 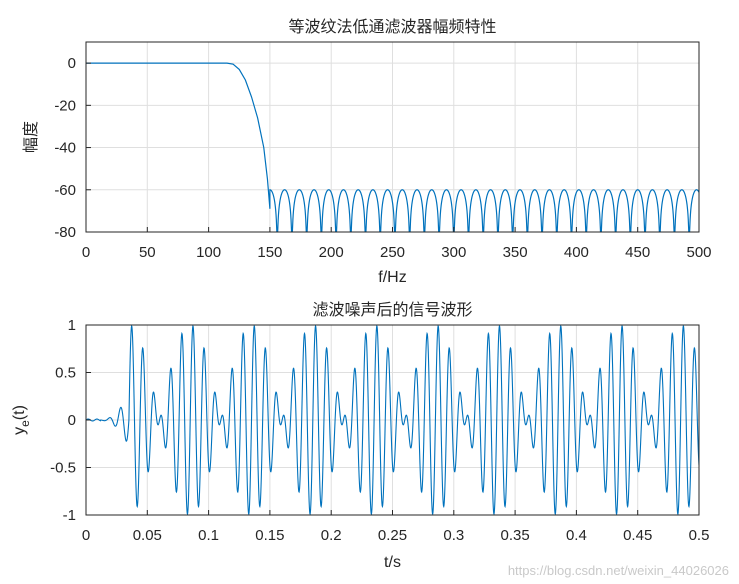 What do you see at coordinates (65, 105) in the screenshot?
I see `y-tick-label: -20` at bounding box center [65, 105].